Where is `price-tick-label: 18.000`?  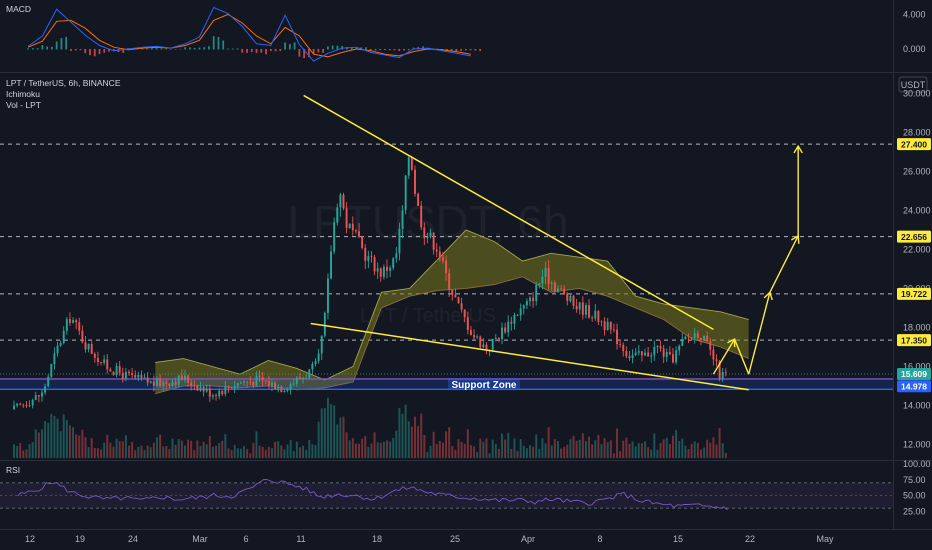 price-tick-label: 18.000 is located at coordinates (917, 327).